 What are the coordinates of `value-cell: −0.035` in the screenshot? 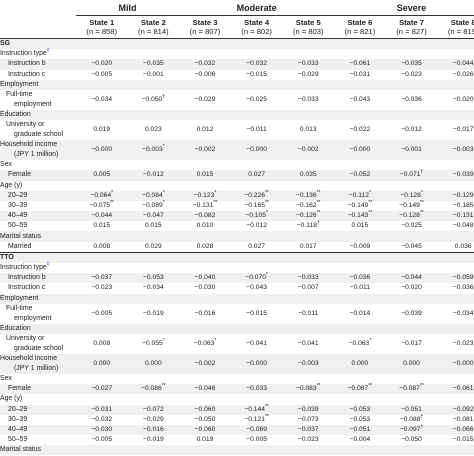 It's located at (153, 64).